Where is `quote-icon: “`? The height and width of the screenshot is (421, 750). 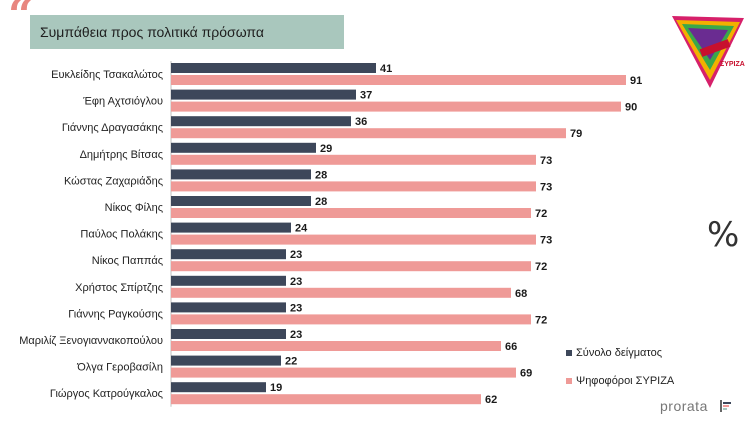
quote-icon: “ is located at coordinates (21, 20).